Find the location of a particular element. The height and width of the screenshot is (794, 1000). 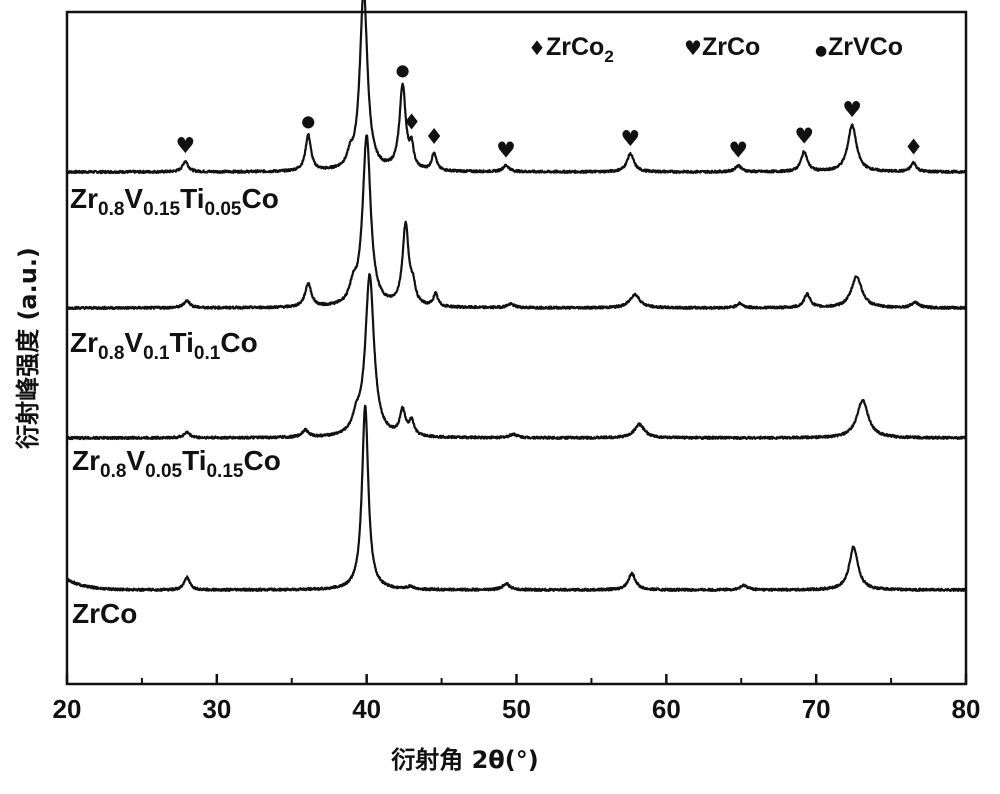

peak-marker-6: ♦ is located at coordinates (434, 137).